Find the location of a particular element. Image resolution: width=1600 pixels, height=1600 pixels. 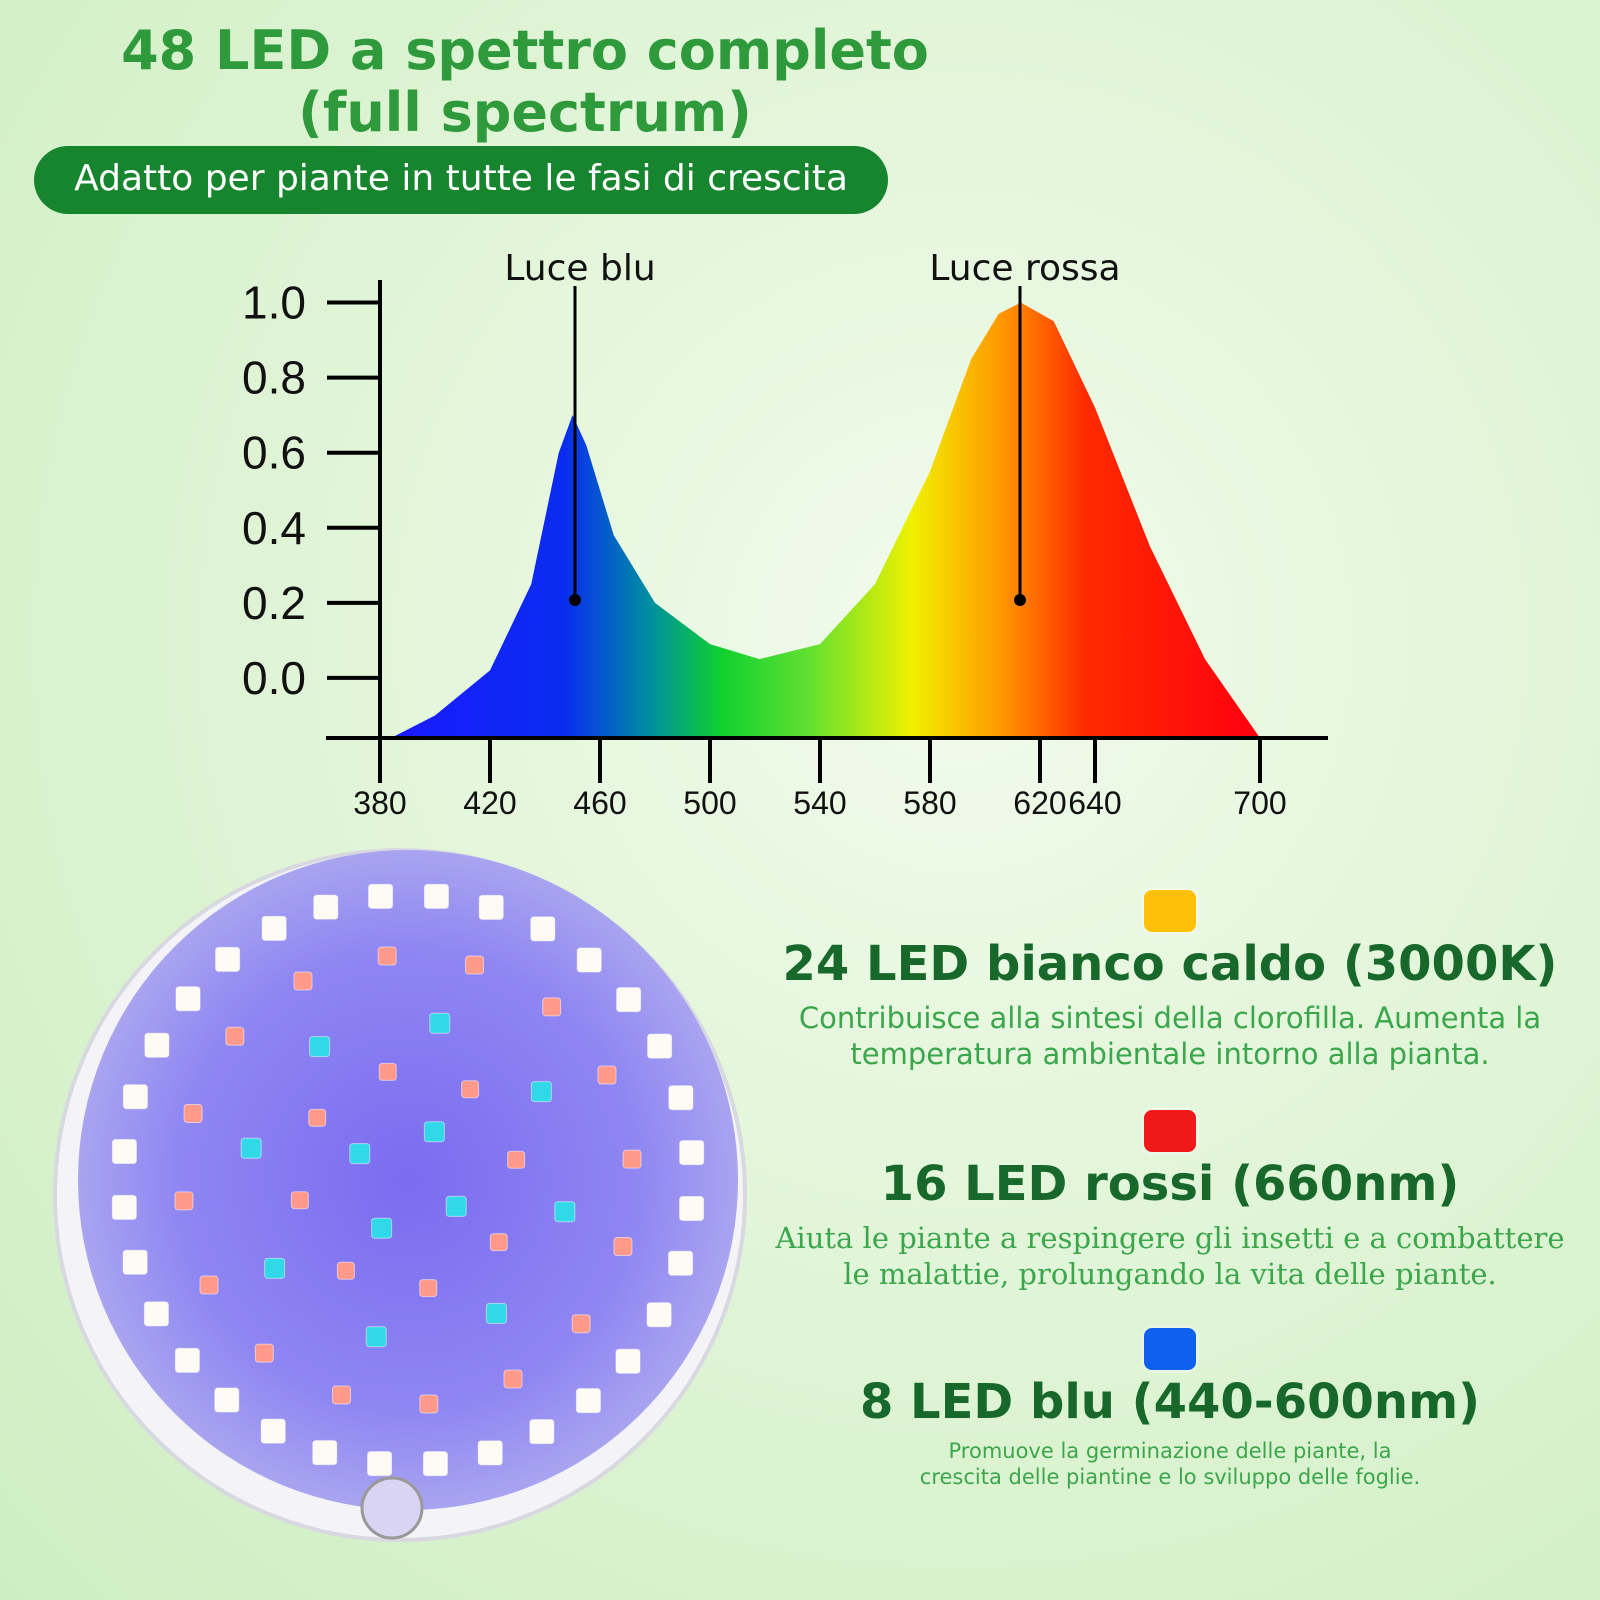

y-tick-label: 0.0 is located at coordinates (274, 678).